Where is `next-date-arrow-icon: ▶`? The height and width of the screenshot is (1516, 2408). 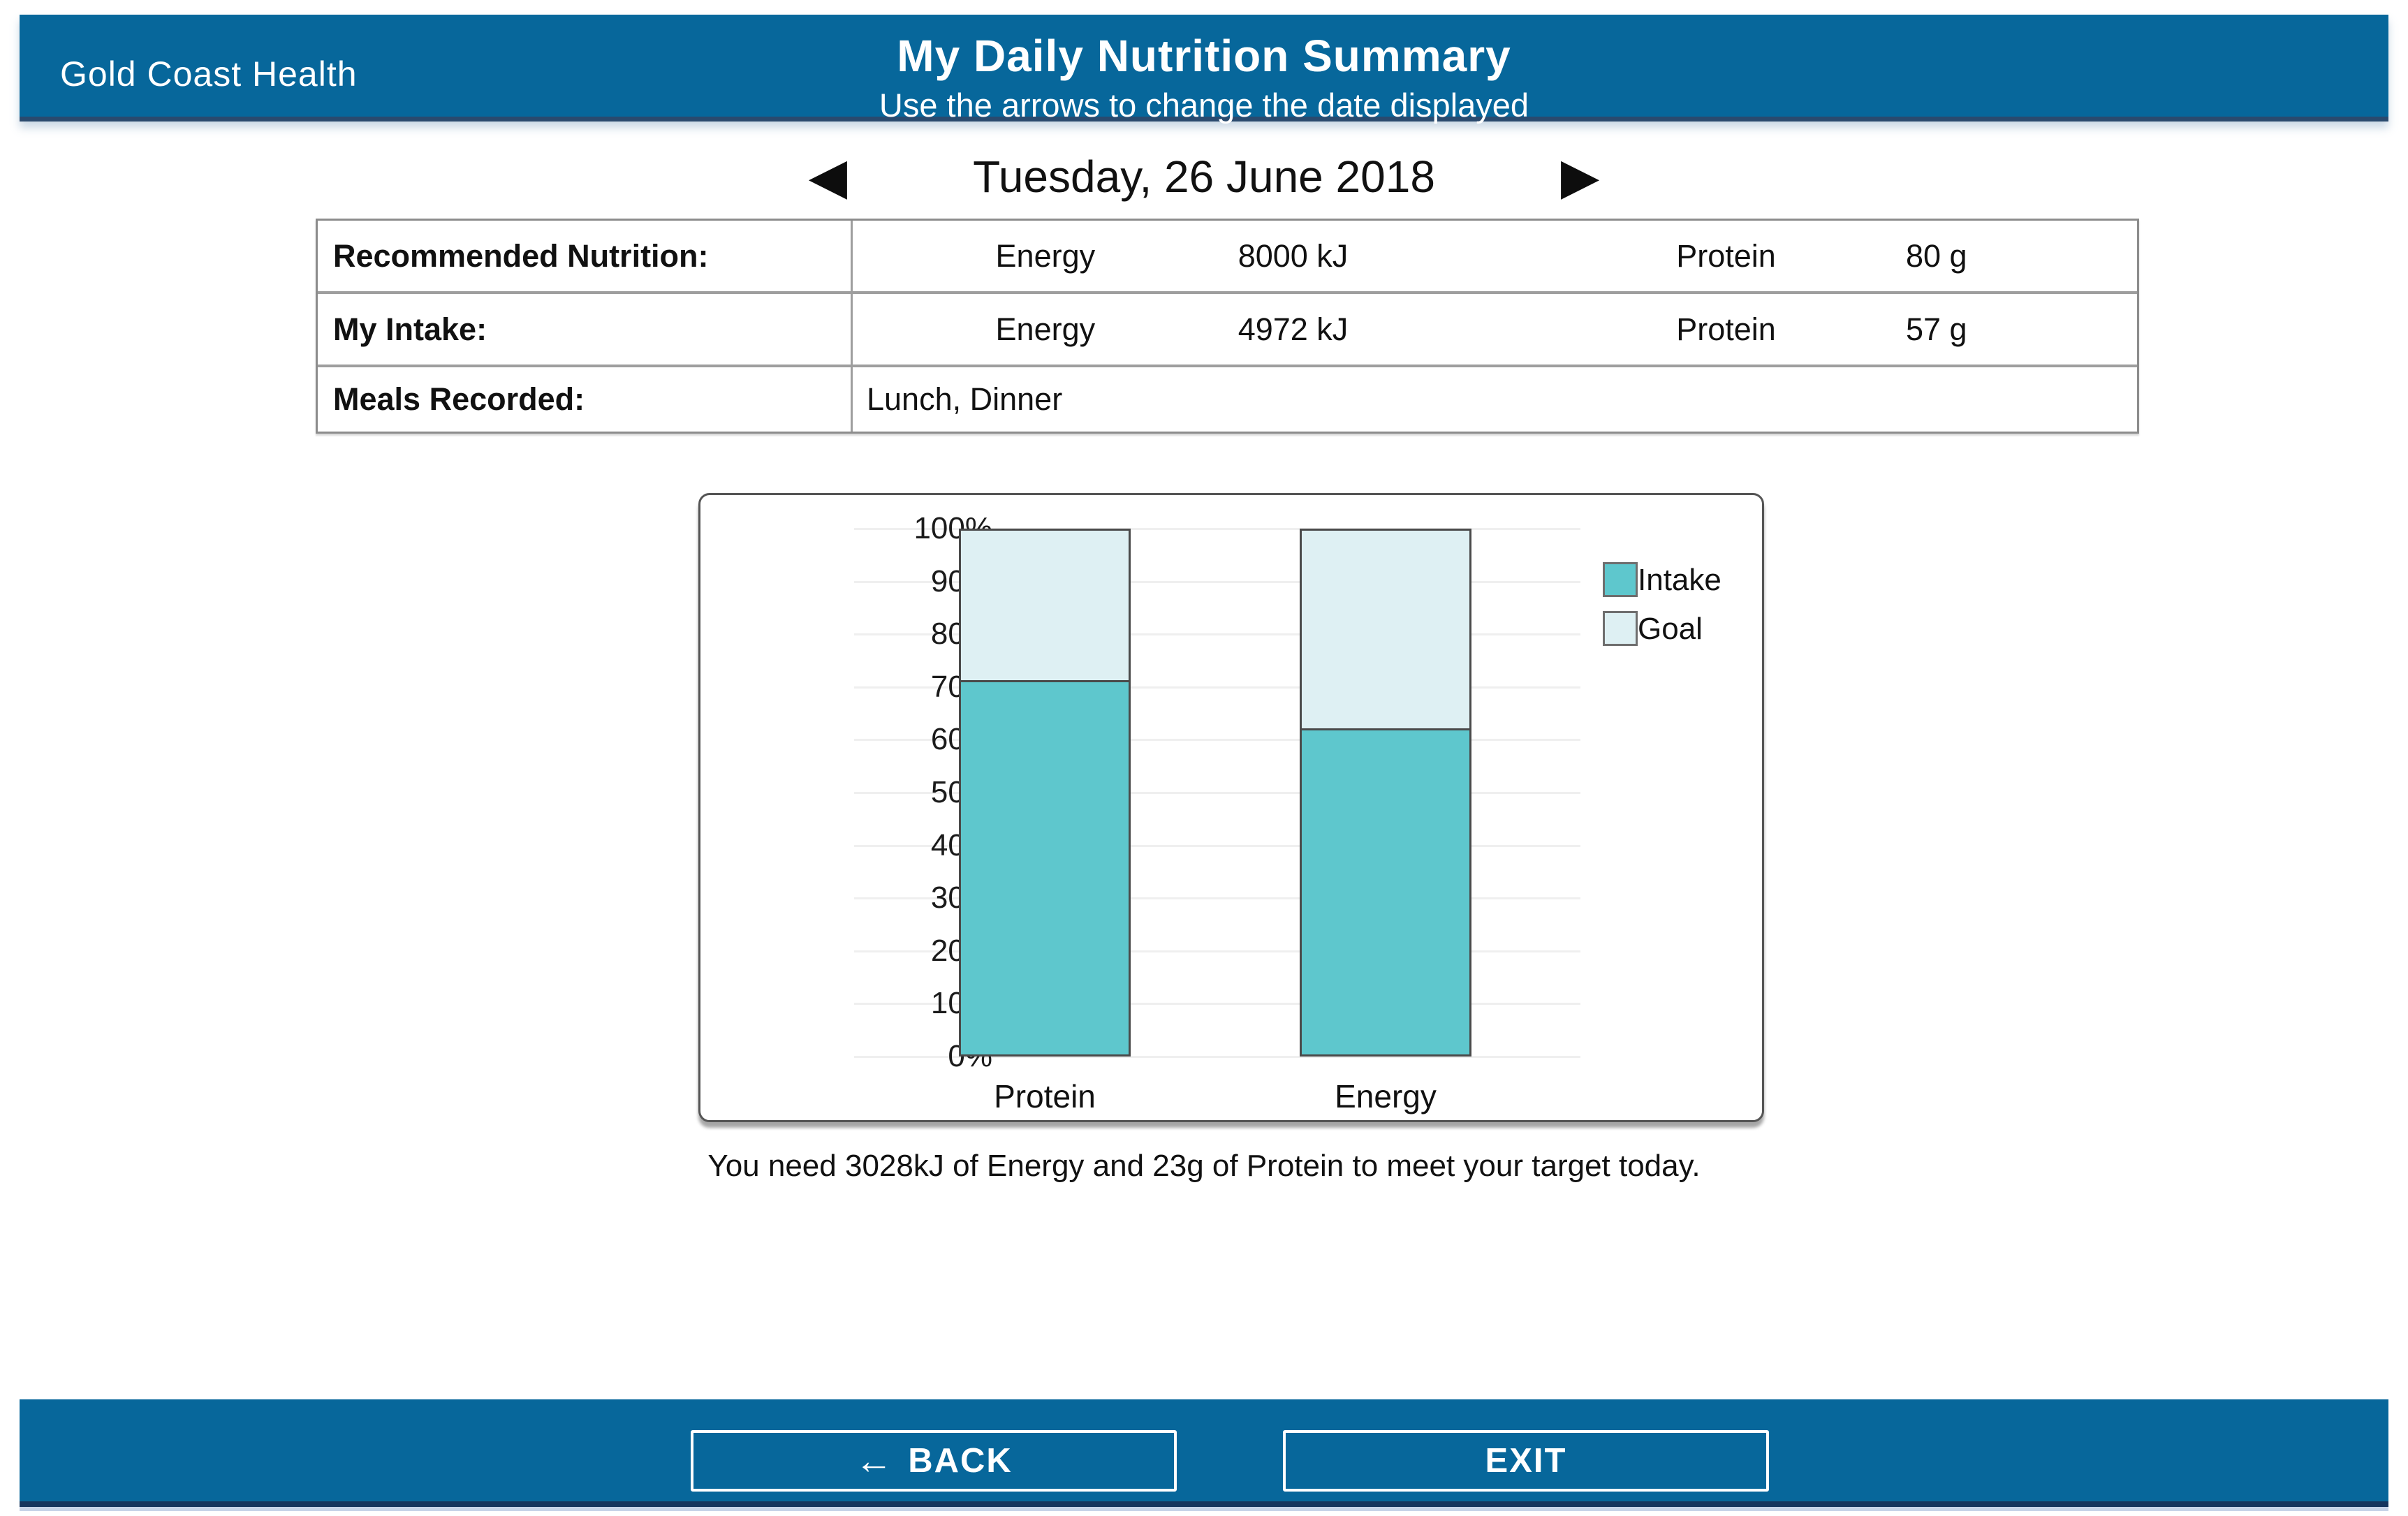
next-date-arrow-icon: ▶ is located at coordinates (1580, 177).